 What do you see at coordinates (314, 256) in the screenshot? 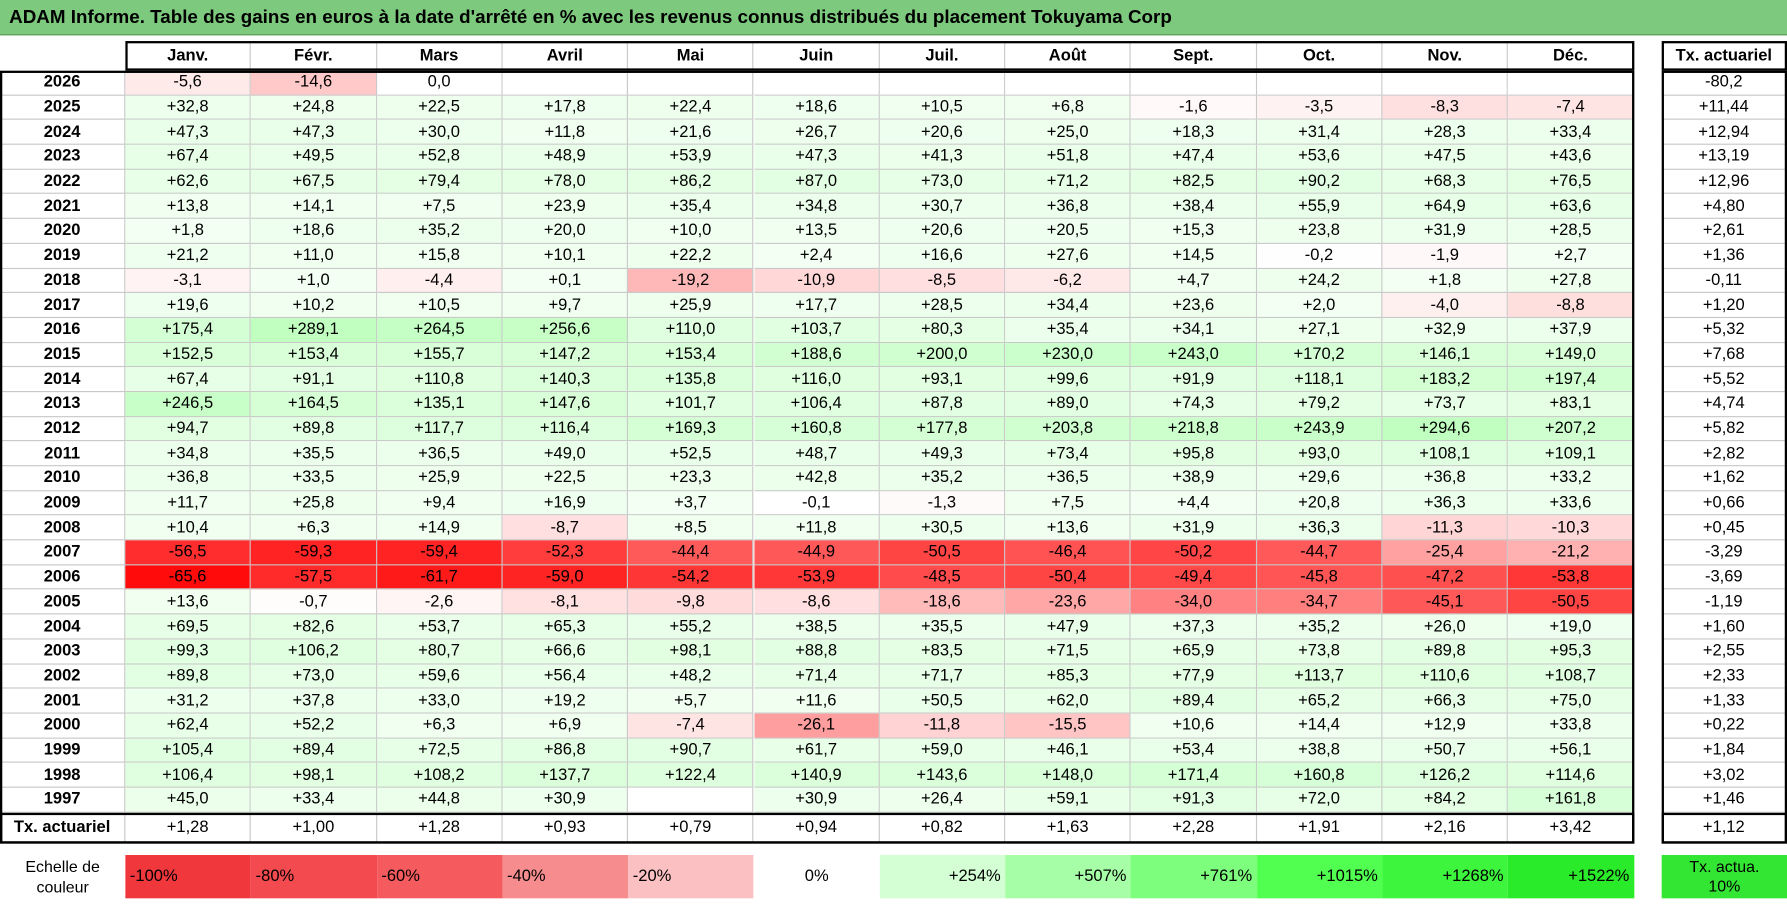
I see `value-cell: +11,0` at bounding box center [314, 256].